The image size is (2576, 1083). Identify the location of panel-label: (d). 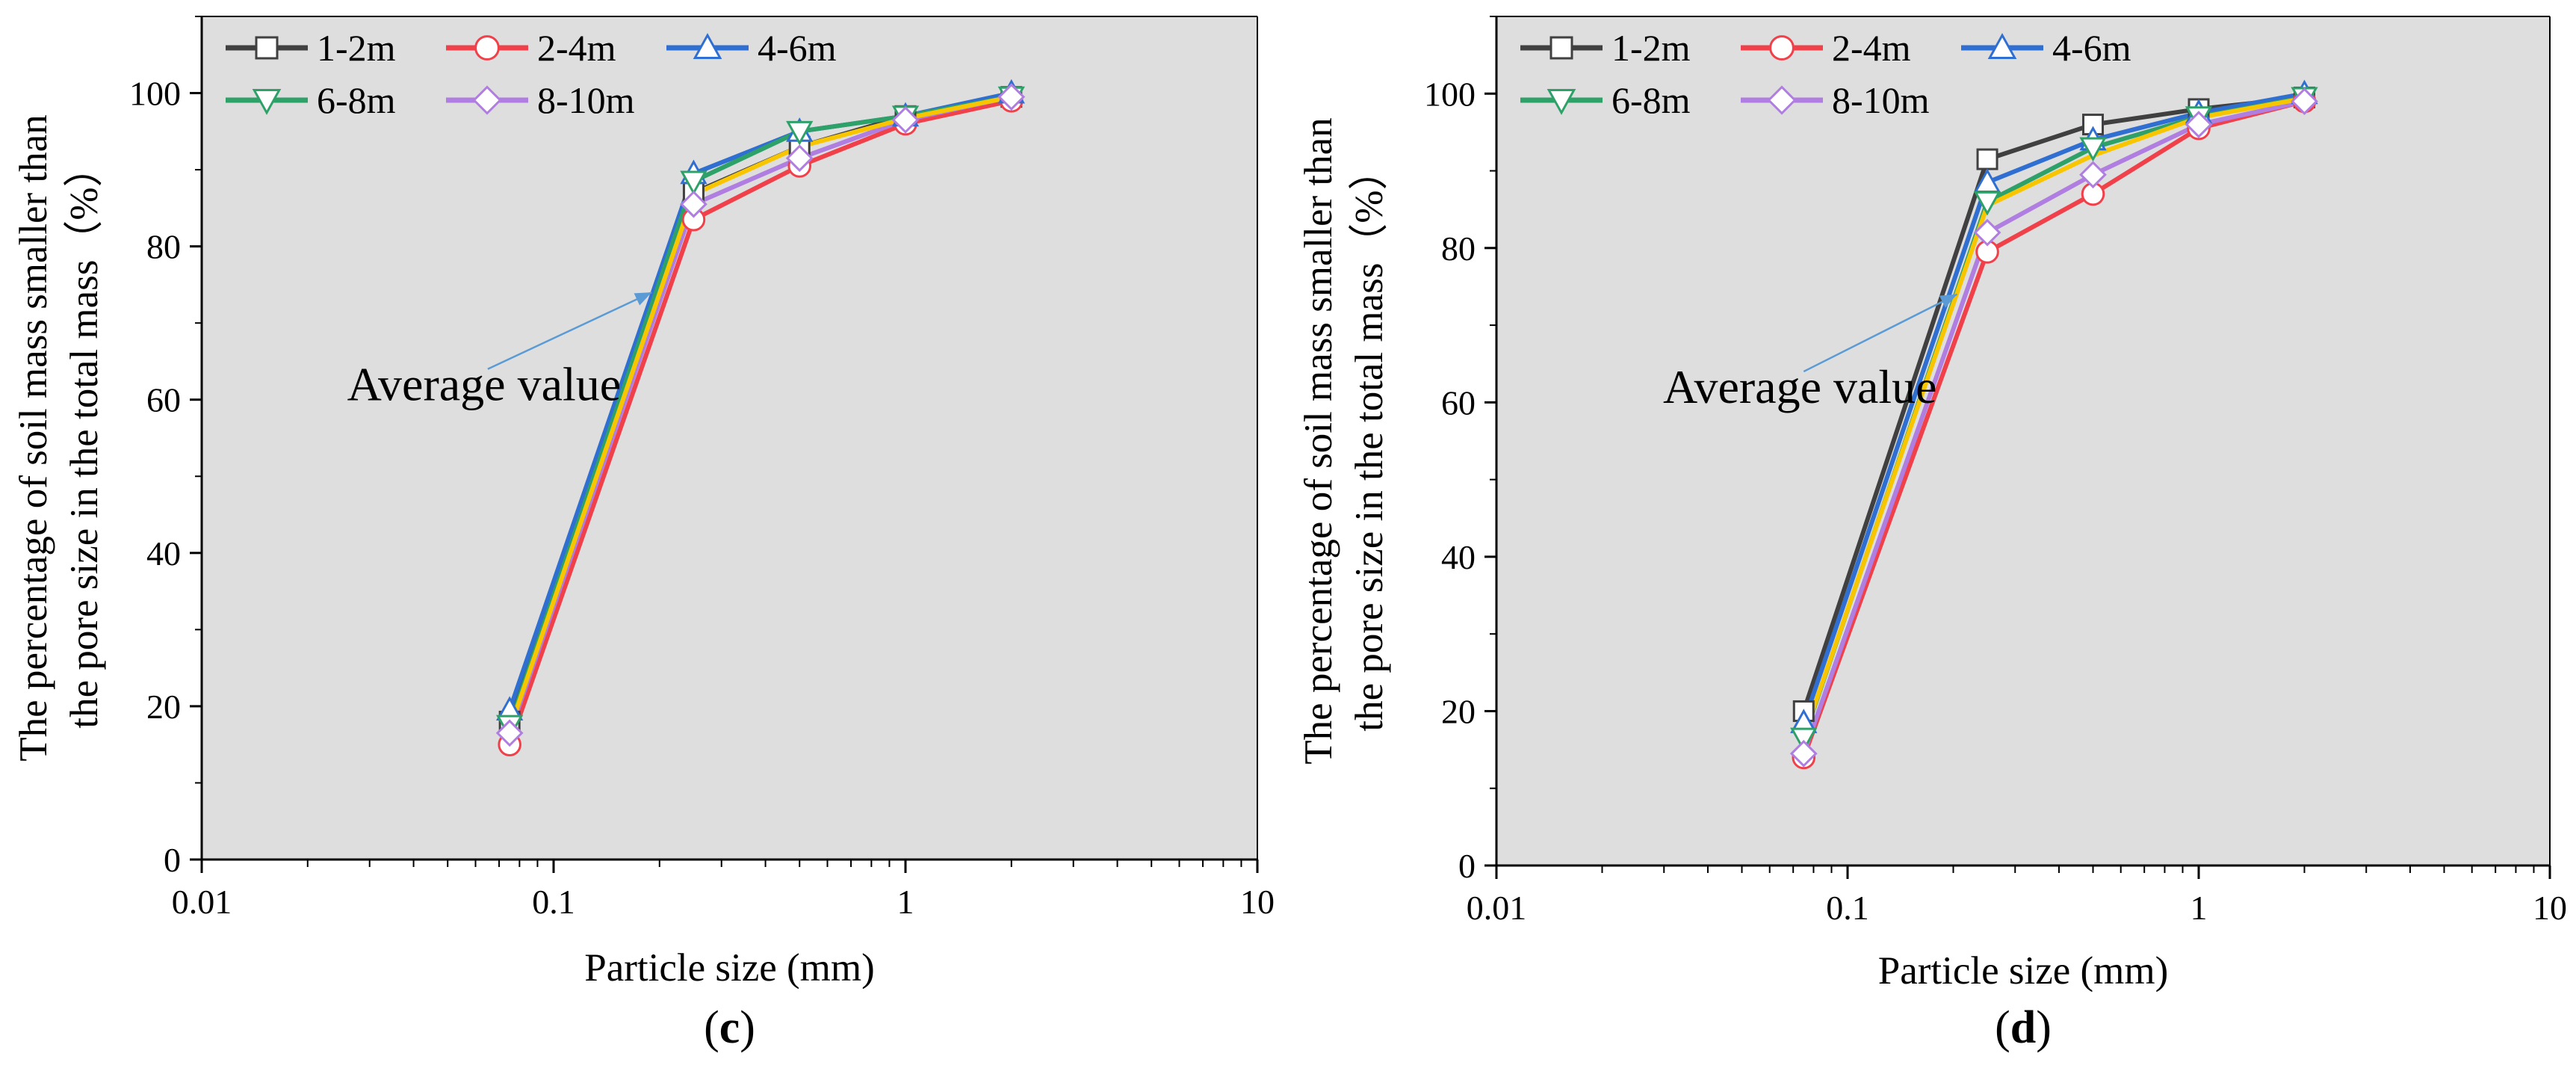
(2023, 1028).